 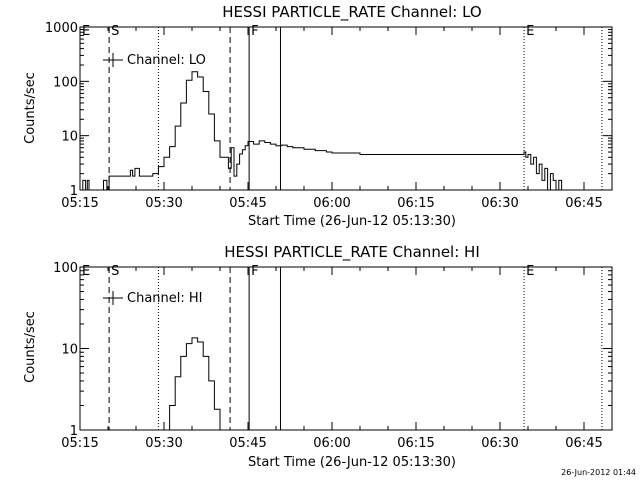 I want to click on y-tick-label: 1000, so click(x=61, y=28).